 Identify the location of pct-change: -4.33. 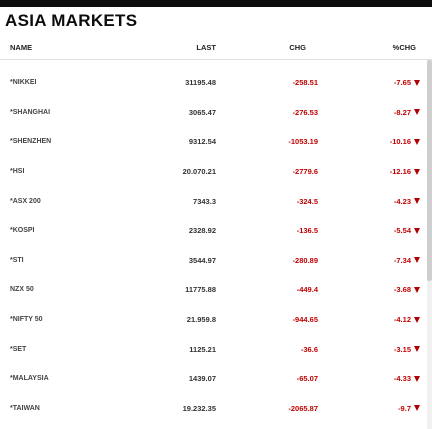
(378, 378).